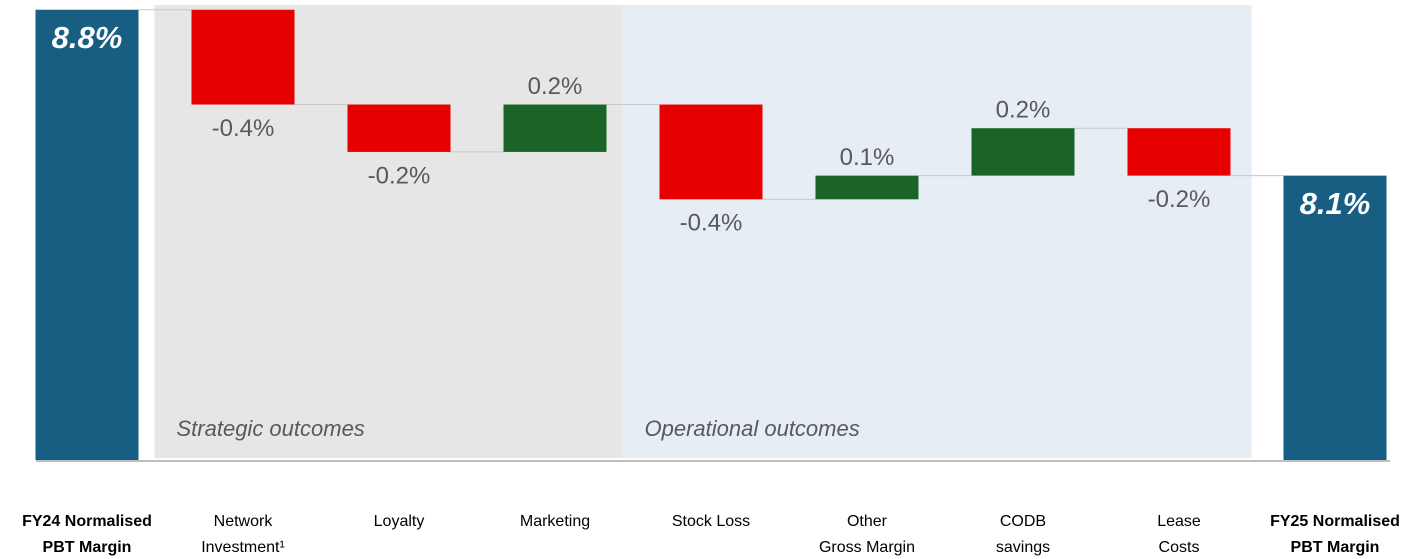 The width and height of the screenshot is (1422, 559). I want to click on x-tick-label: Other Gross Margin, so click(867, 534).